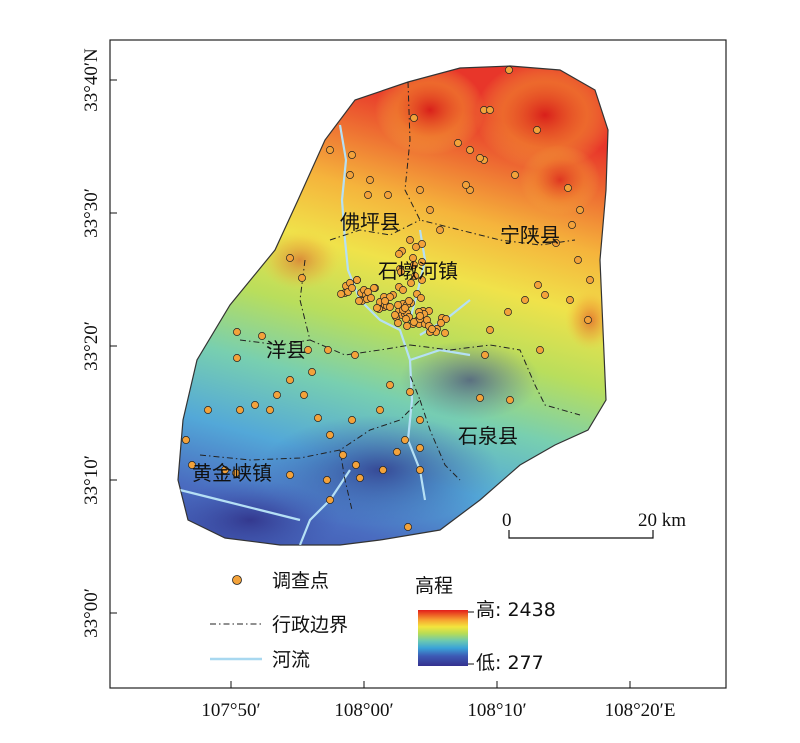 This screenshot has height=743, width=800. What do you see at coordinates (662, 520) in the screenshot?
I see `svg-text: 20 km` at bounding box center [662, 520].